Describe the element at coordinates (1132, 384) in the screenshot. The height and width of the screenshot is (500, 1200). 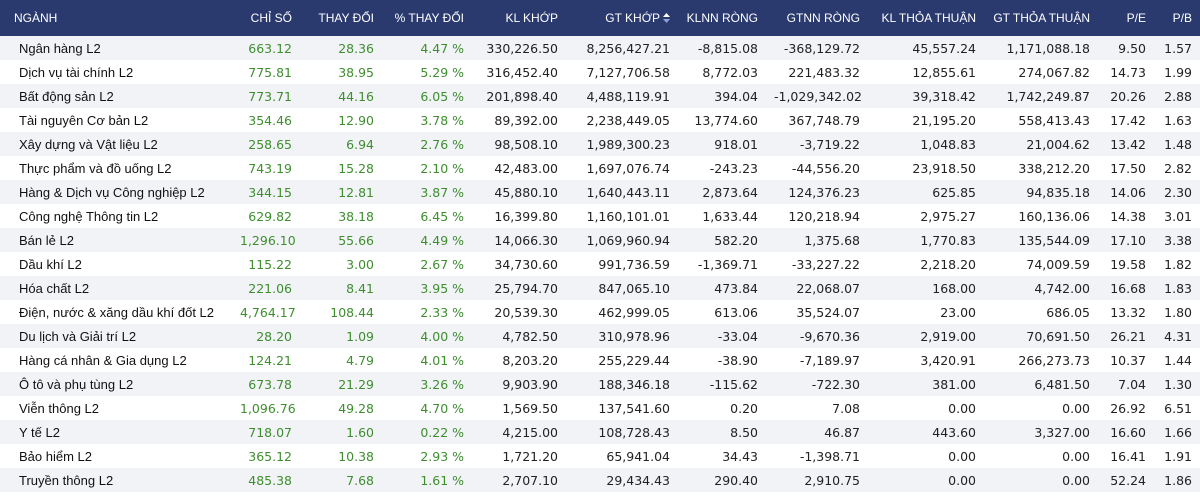
I see `cell-pe: 7.04` at that location.